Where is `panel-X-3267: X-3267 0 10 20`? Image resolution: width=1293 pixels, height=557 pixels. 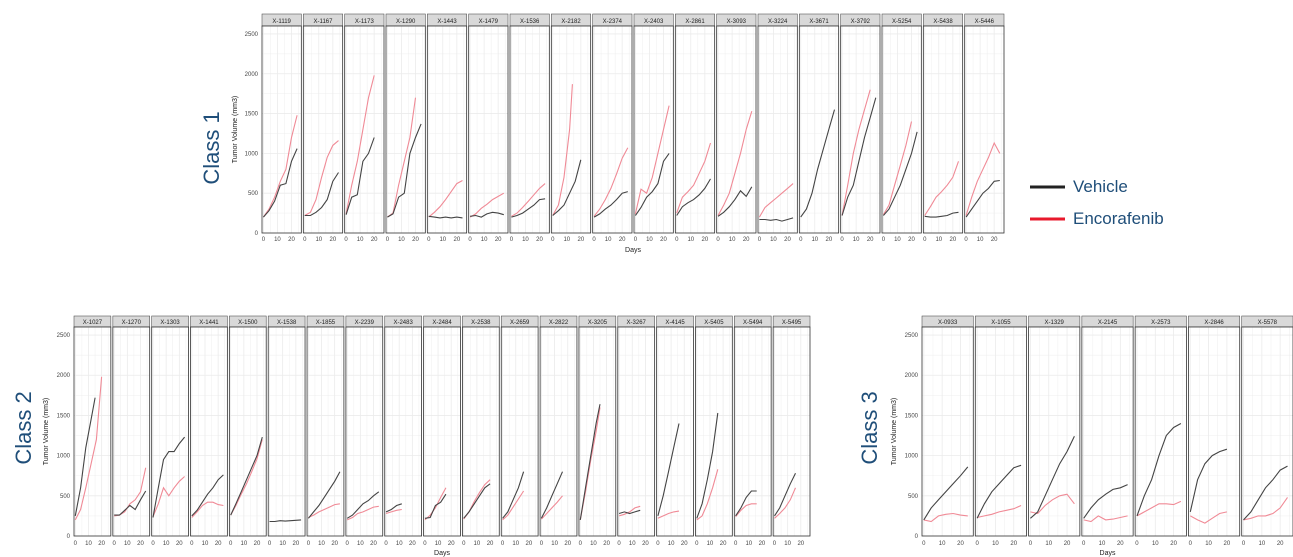 panel-X-3267: X-3267 0 10 20 is located at coordinates (636, 431).